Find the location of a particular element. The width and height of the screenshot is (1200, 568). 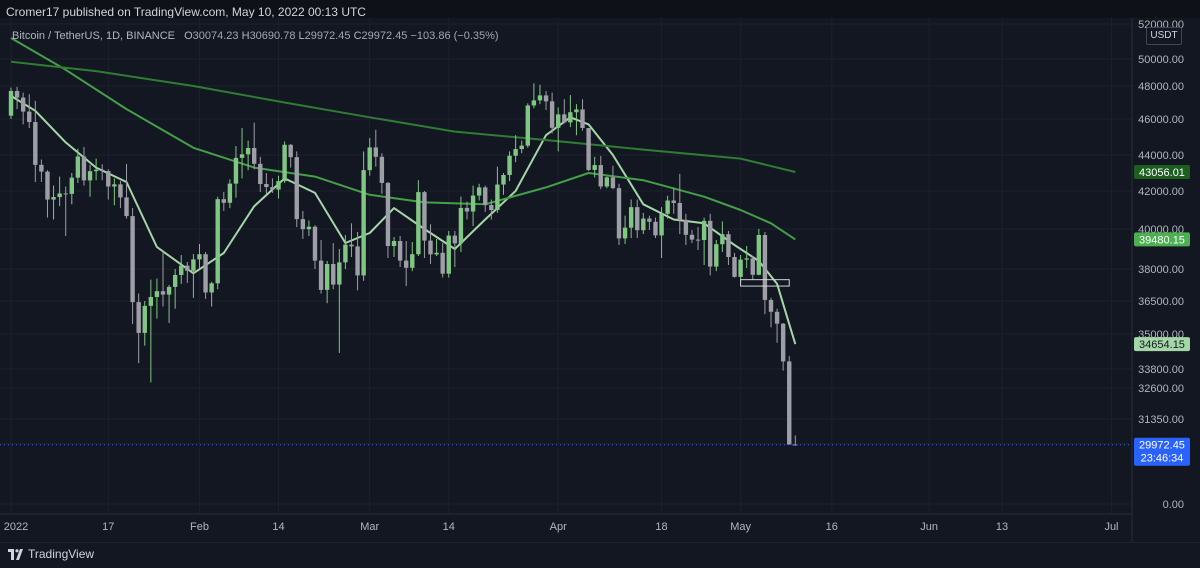

high-value: 30690.78 is located at coordinates (272, 36).